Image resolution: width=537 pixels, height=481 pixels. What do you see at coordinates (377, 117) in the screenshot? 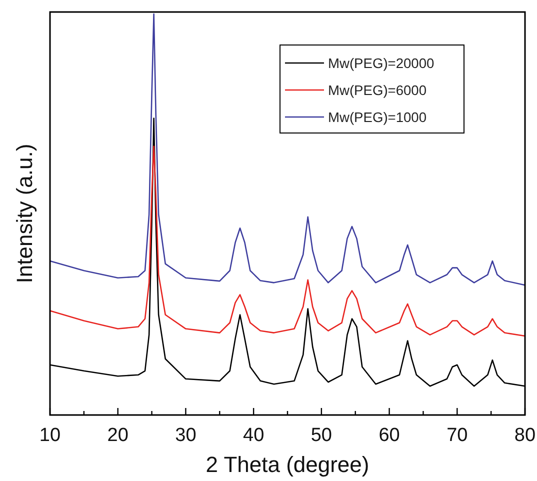
I see `legend-label: Mw(PEG)=1000` at bounding box center [377, 117].